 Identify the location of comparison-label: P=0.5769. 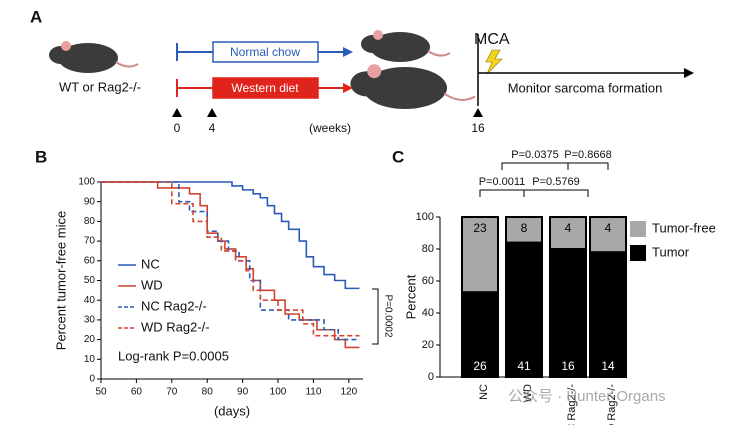
(555, 182).